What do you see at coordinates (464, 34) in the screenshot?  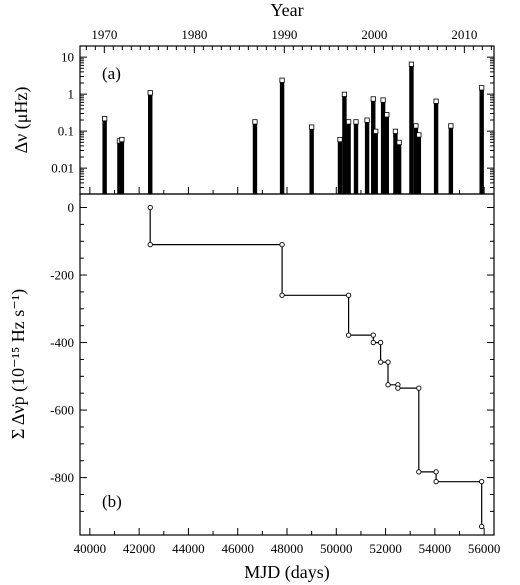 I see `year-tick-label: 2010` at bounding box center [464, 34].